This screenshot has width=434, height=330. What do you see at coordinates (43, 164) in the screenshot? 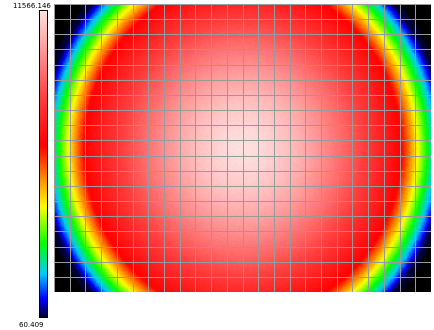
I see `colorbar` at bounding box center [43, 164].